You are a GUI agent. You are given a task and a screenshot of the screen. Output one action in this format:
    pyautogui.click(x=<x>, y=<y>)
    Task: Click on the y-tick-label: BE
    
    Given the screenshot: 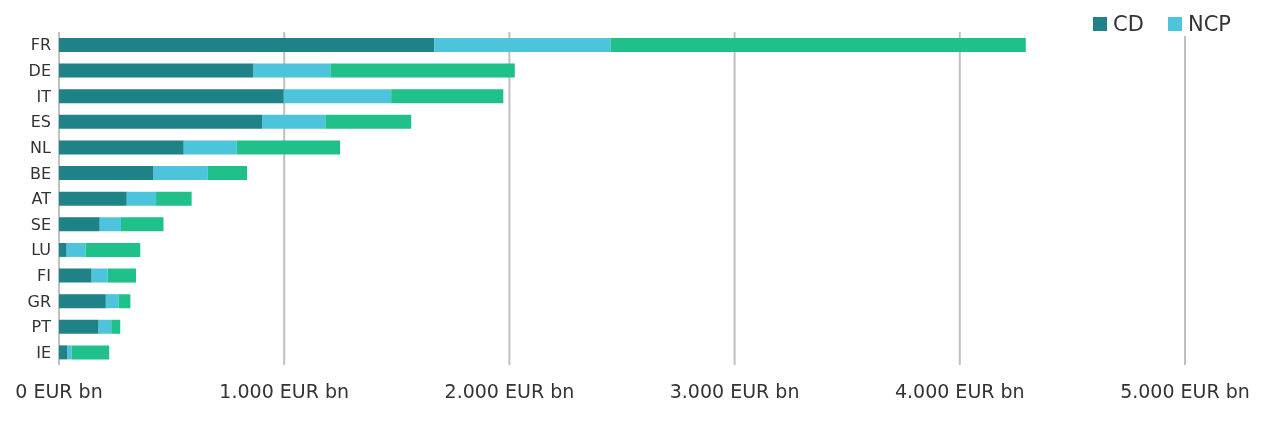 What is the action you would take?
    pyautogui.click(x=40, y=173)
    